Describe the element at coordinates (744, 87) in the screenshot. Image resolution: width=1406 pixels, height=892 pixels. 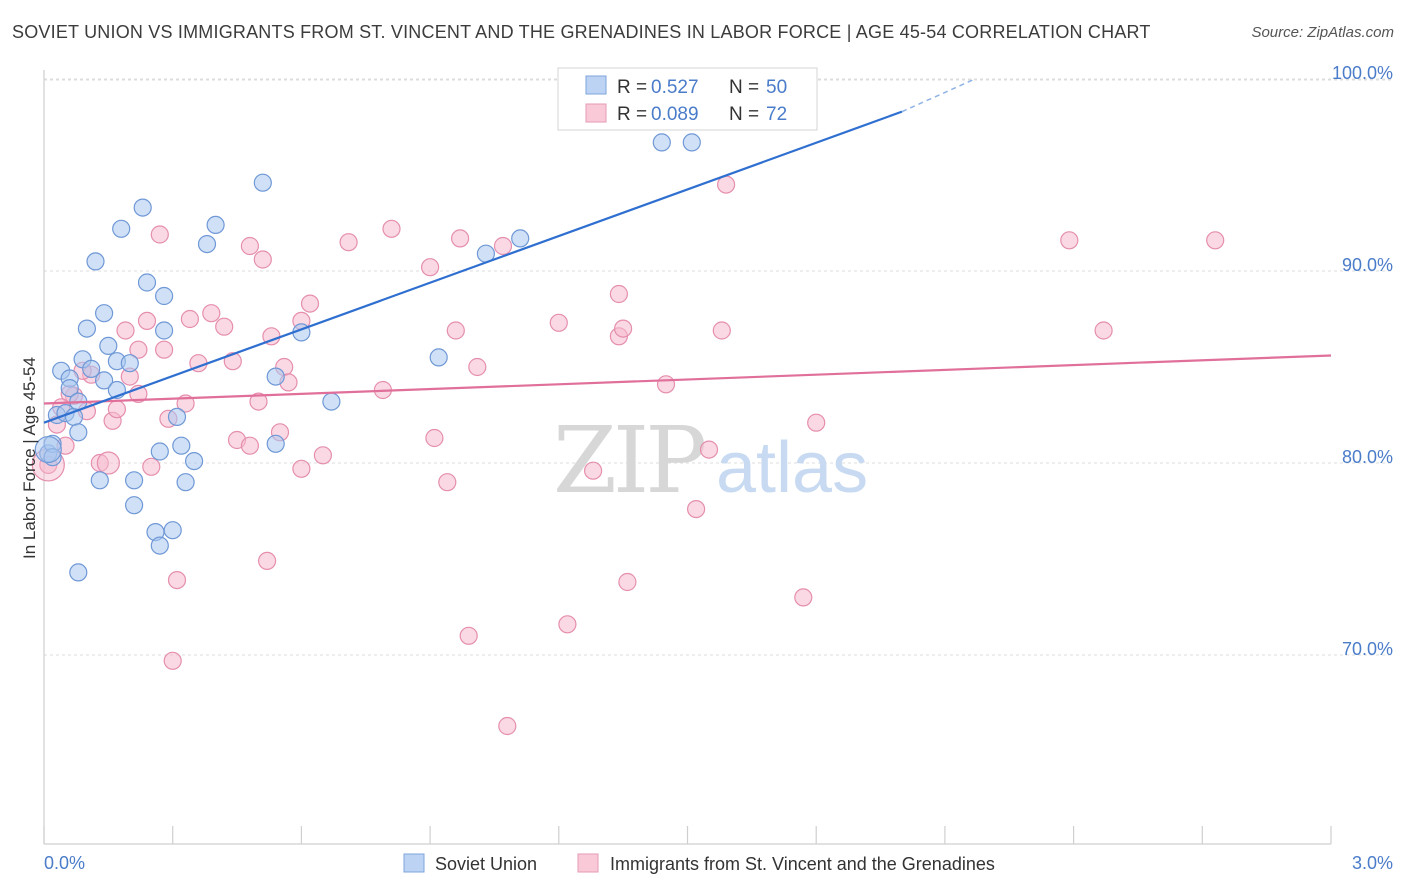
I see `legend-n-label-1: N =` at that location.